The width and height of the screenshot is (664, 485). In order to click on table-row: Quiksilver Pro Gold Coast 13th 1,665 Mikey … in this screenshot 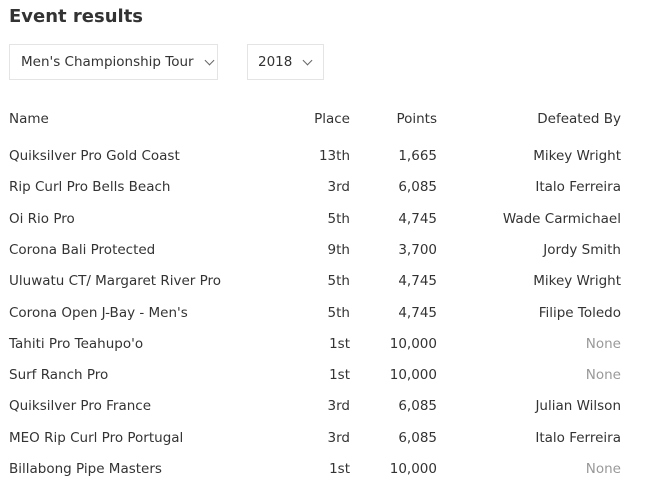, I will do `click(332, 158)`.